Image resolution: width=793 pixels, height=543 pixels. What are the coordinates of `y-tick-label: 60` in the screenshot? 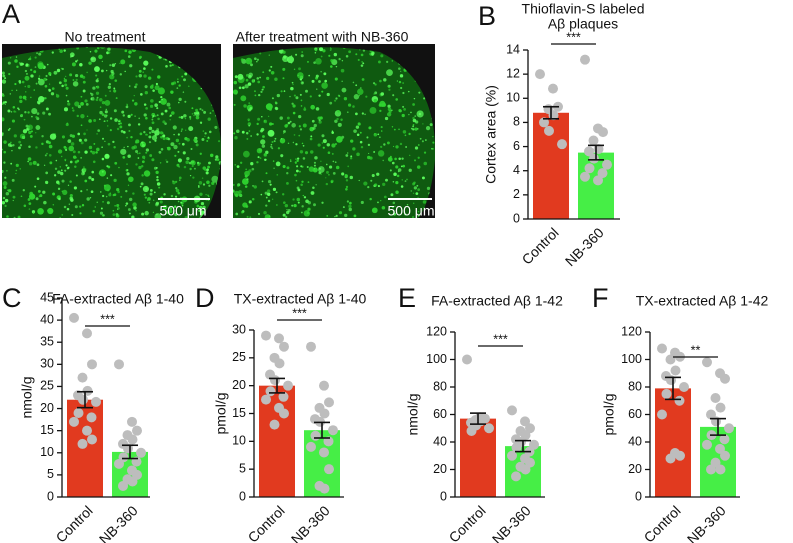 It's located at (635, 414).